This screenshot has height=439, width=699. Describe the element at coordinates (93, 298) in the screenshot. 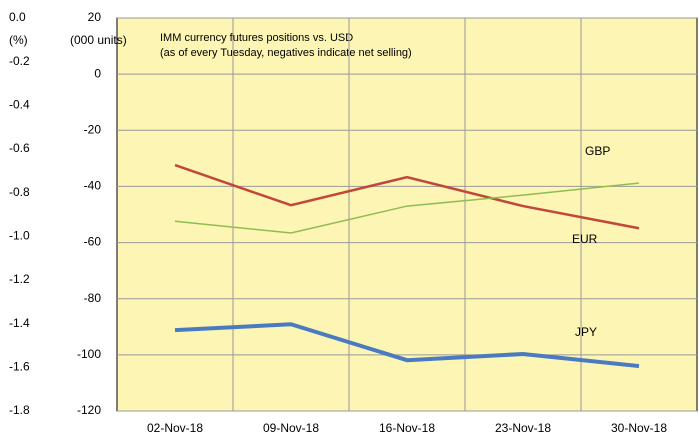

I see `y-tick-label: -80` at that location.